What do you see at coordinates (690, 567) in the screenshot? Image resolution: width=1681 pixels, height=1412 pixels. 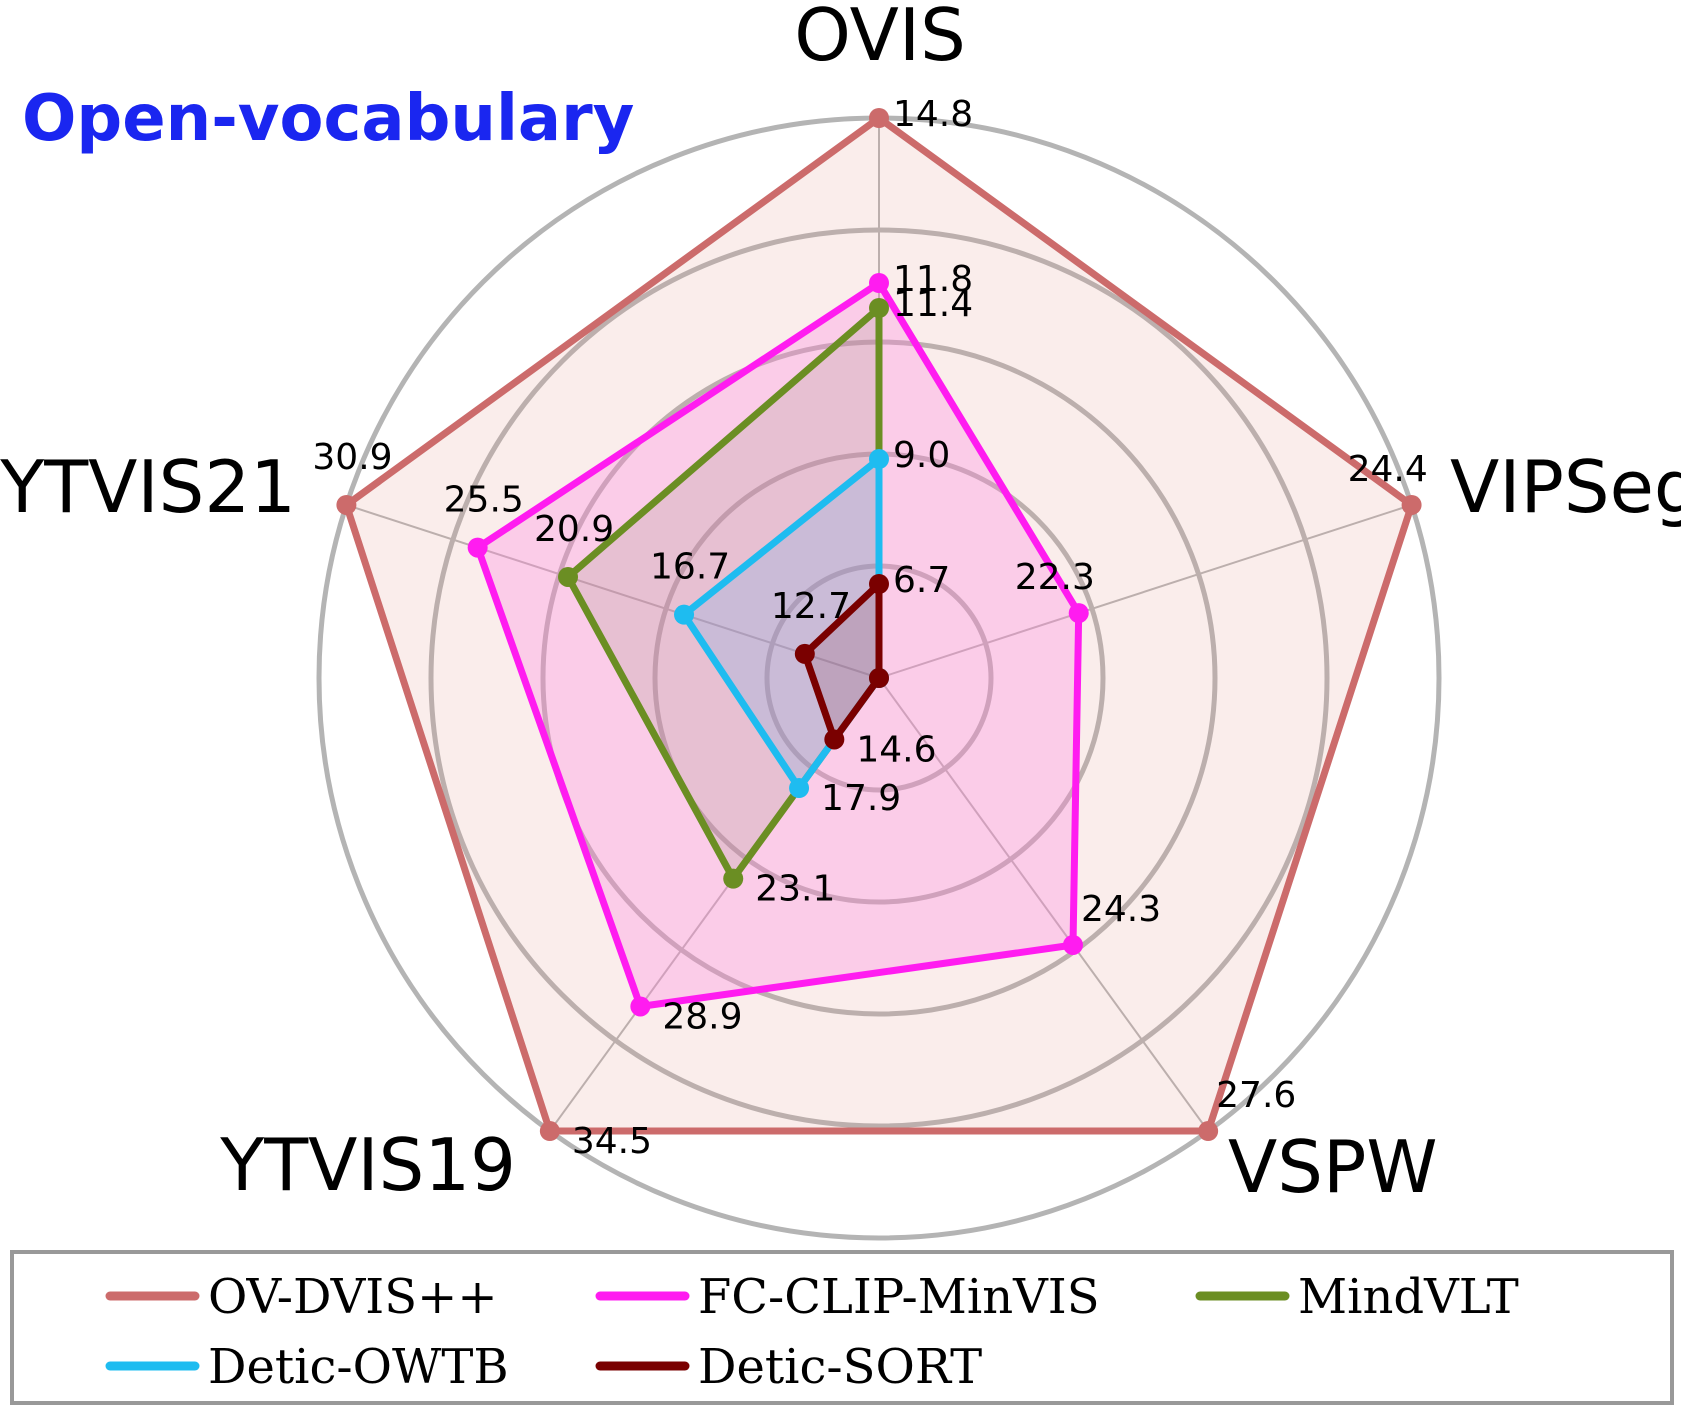 I see `value-label: 16.7` at bounding box center [690, 567].